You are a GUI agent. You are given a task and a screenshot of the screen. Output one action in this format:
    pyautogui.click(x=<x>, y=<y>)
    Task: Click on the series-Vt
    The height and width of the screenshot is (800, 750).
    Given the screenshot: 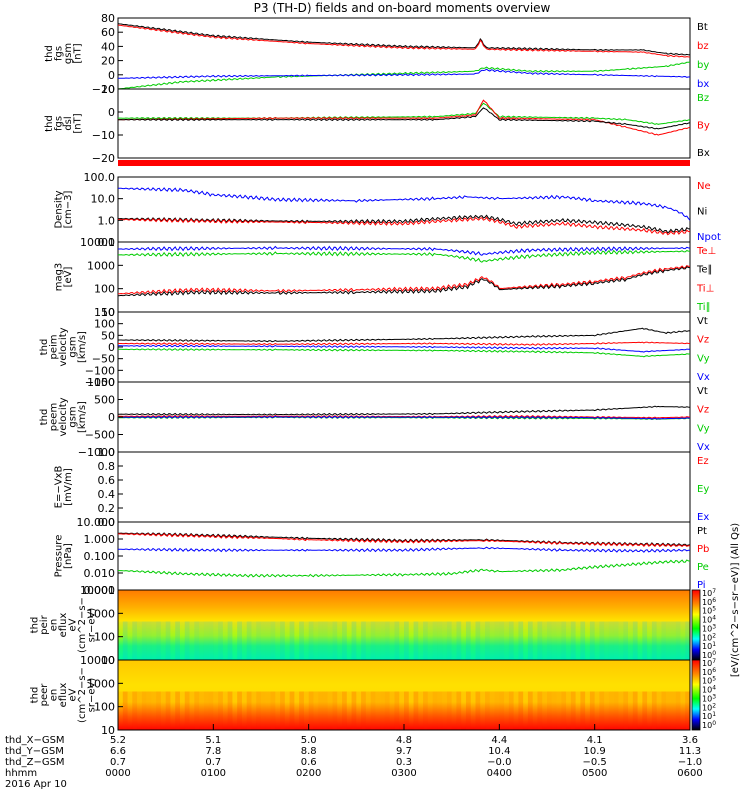 What is the action you would take?
    pyautogui.click(x=404, y=335)
    